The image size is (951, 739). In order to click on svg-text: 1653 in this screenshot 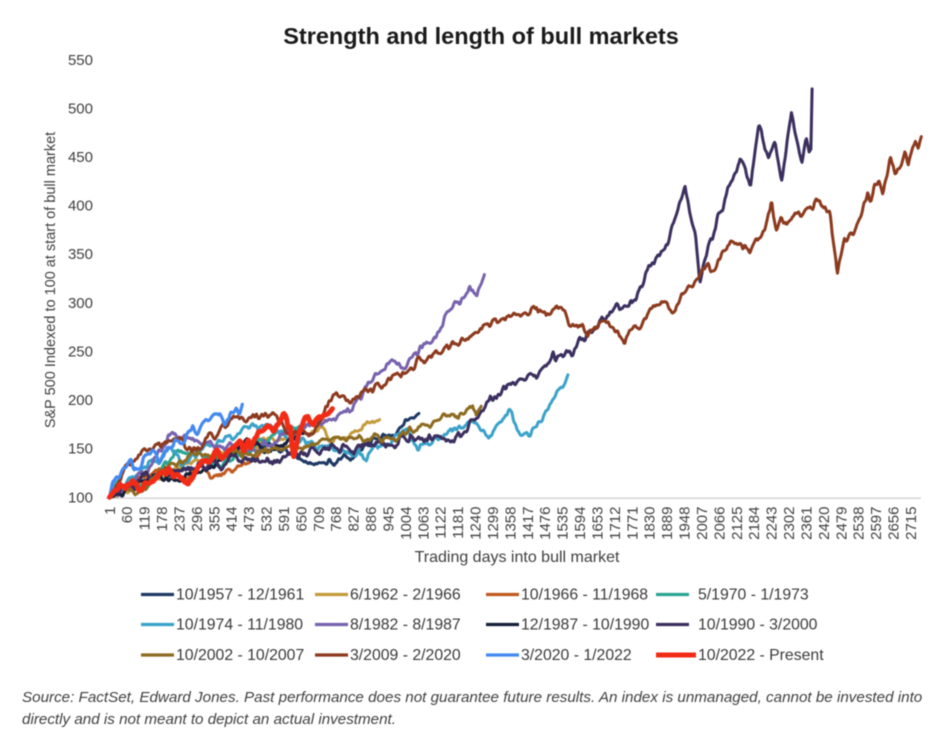, I will do `click(598, 523)`.